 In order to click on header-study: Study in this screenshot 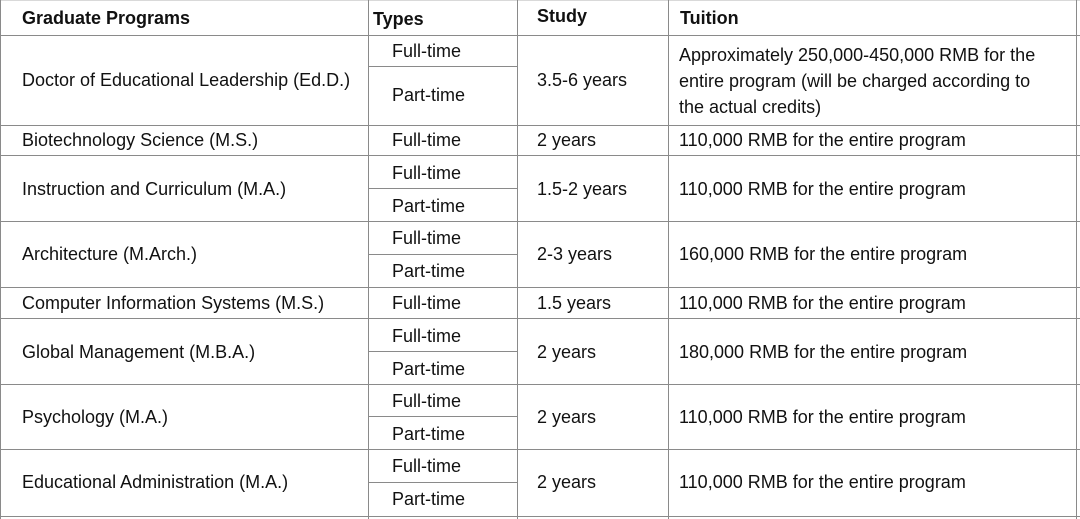, I will do `click(562, 16)`.